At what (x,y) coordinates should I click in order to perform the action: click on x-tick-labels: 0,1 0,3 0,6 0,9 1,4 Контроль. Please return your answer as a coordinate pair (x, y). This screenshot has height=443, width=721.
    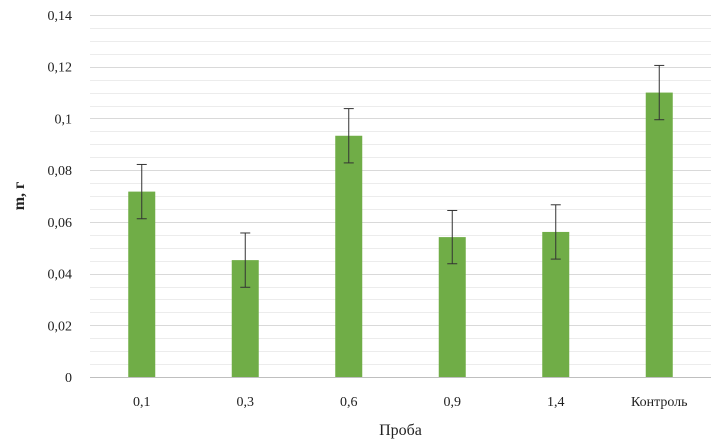
    Looking at the image, I should click on (410, 402).